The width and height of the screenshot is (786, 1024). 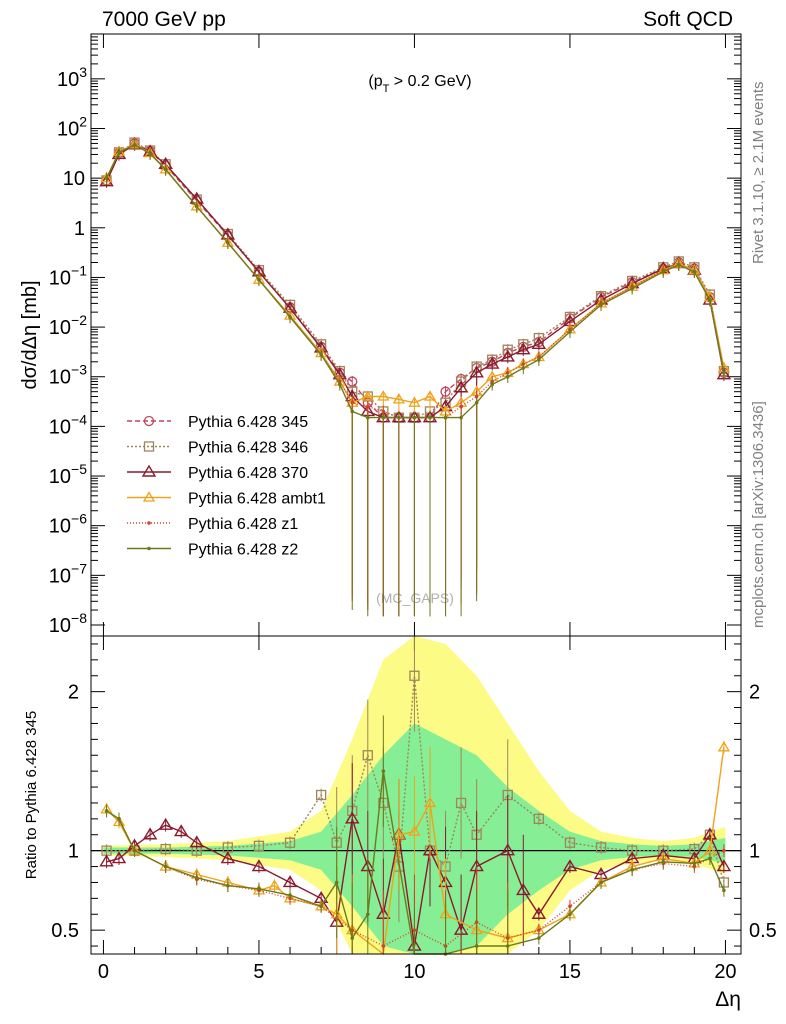 I want to click on rivet-version-label: Rivet 3.1.10, ≥ 2.1M events, so click(x=758, y=173).